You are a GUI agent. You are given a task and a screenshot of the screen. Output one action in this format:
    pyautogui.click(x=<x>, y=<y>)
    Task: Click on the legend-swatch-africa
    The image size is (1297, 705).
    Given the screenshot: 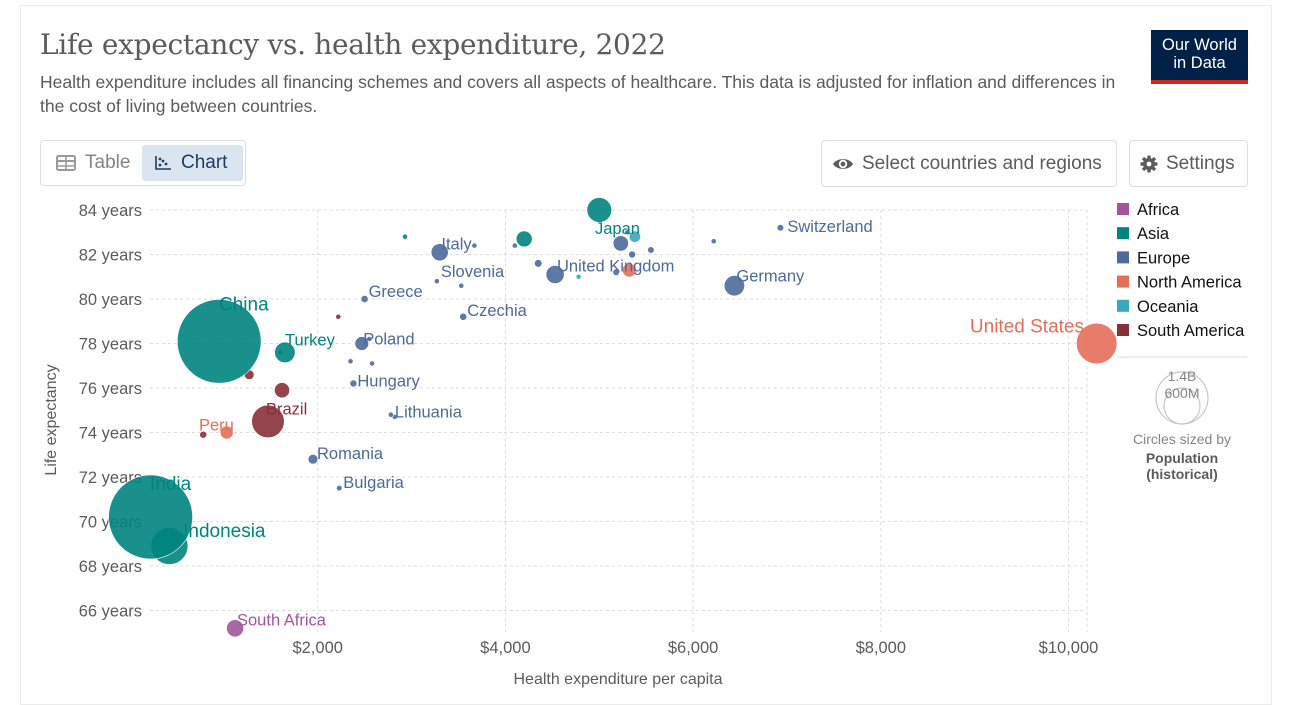 What is the action you would take?
    pyautogui.click(x=1123, y=209)
    